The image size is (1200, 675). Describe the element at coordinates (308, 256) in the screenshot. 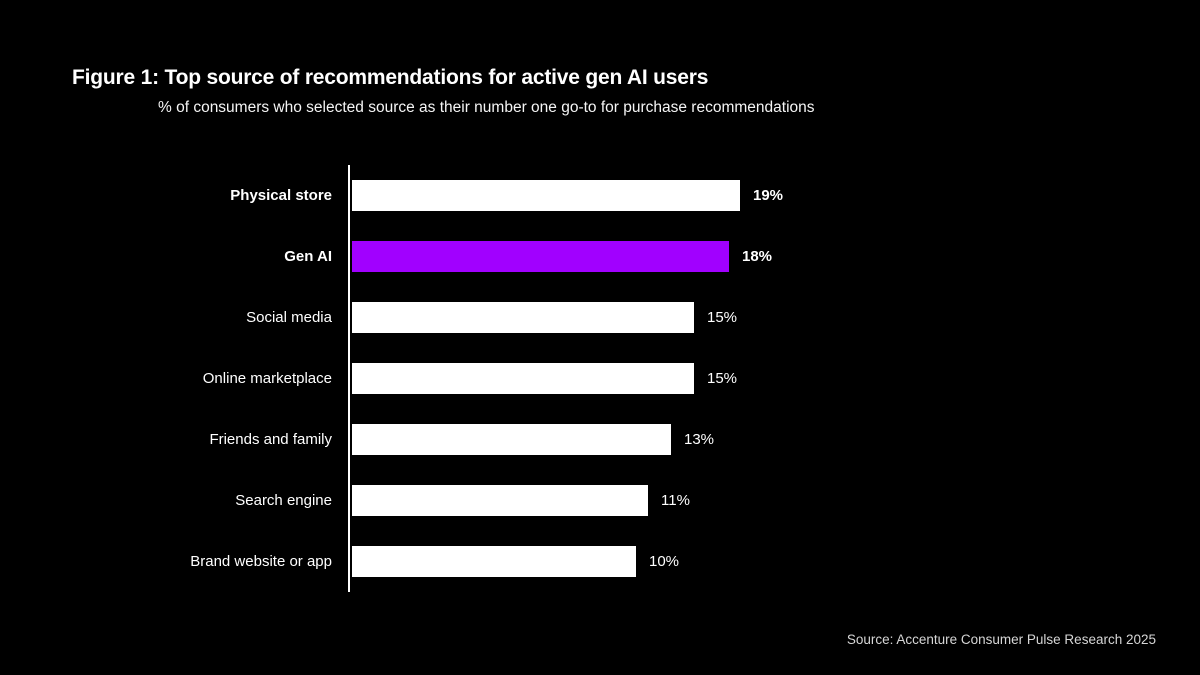

I see `category-label: Gen AI` at that location.